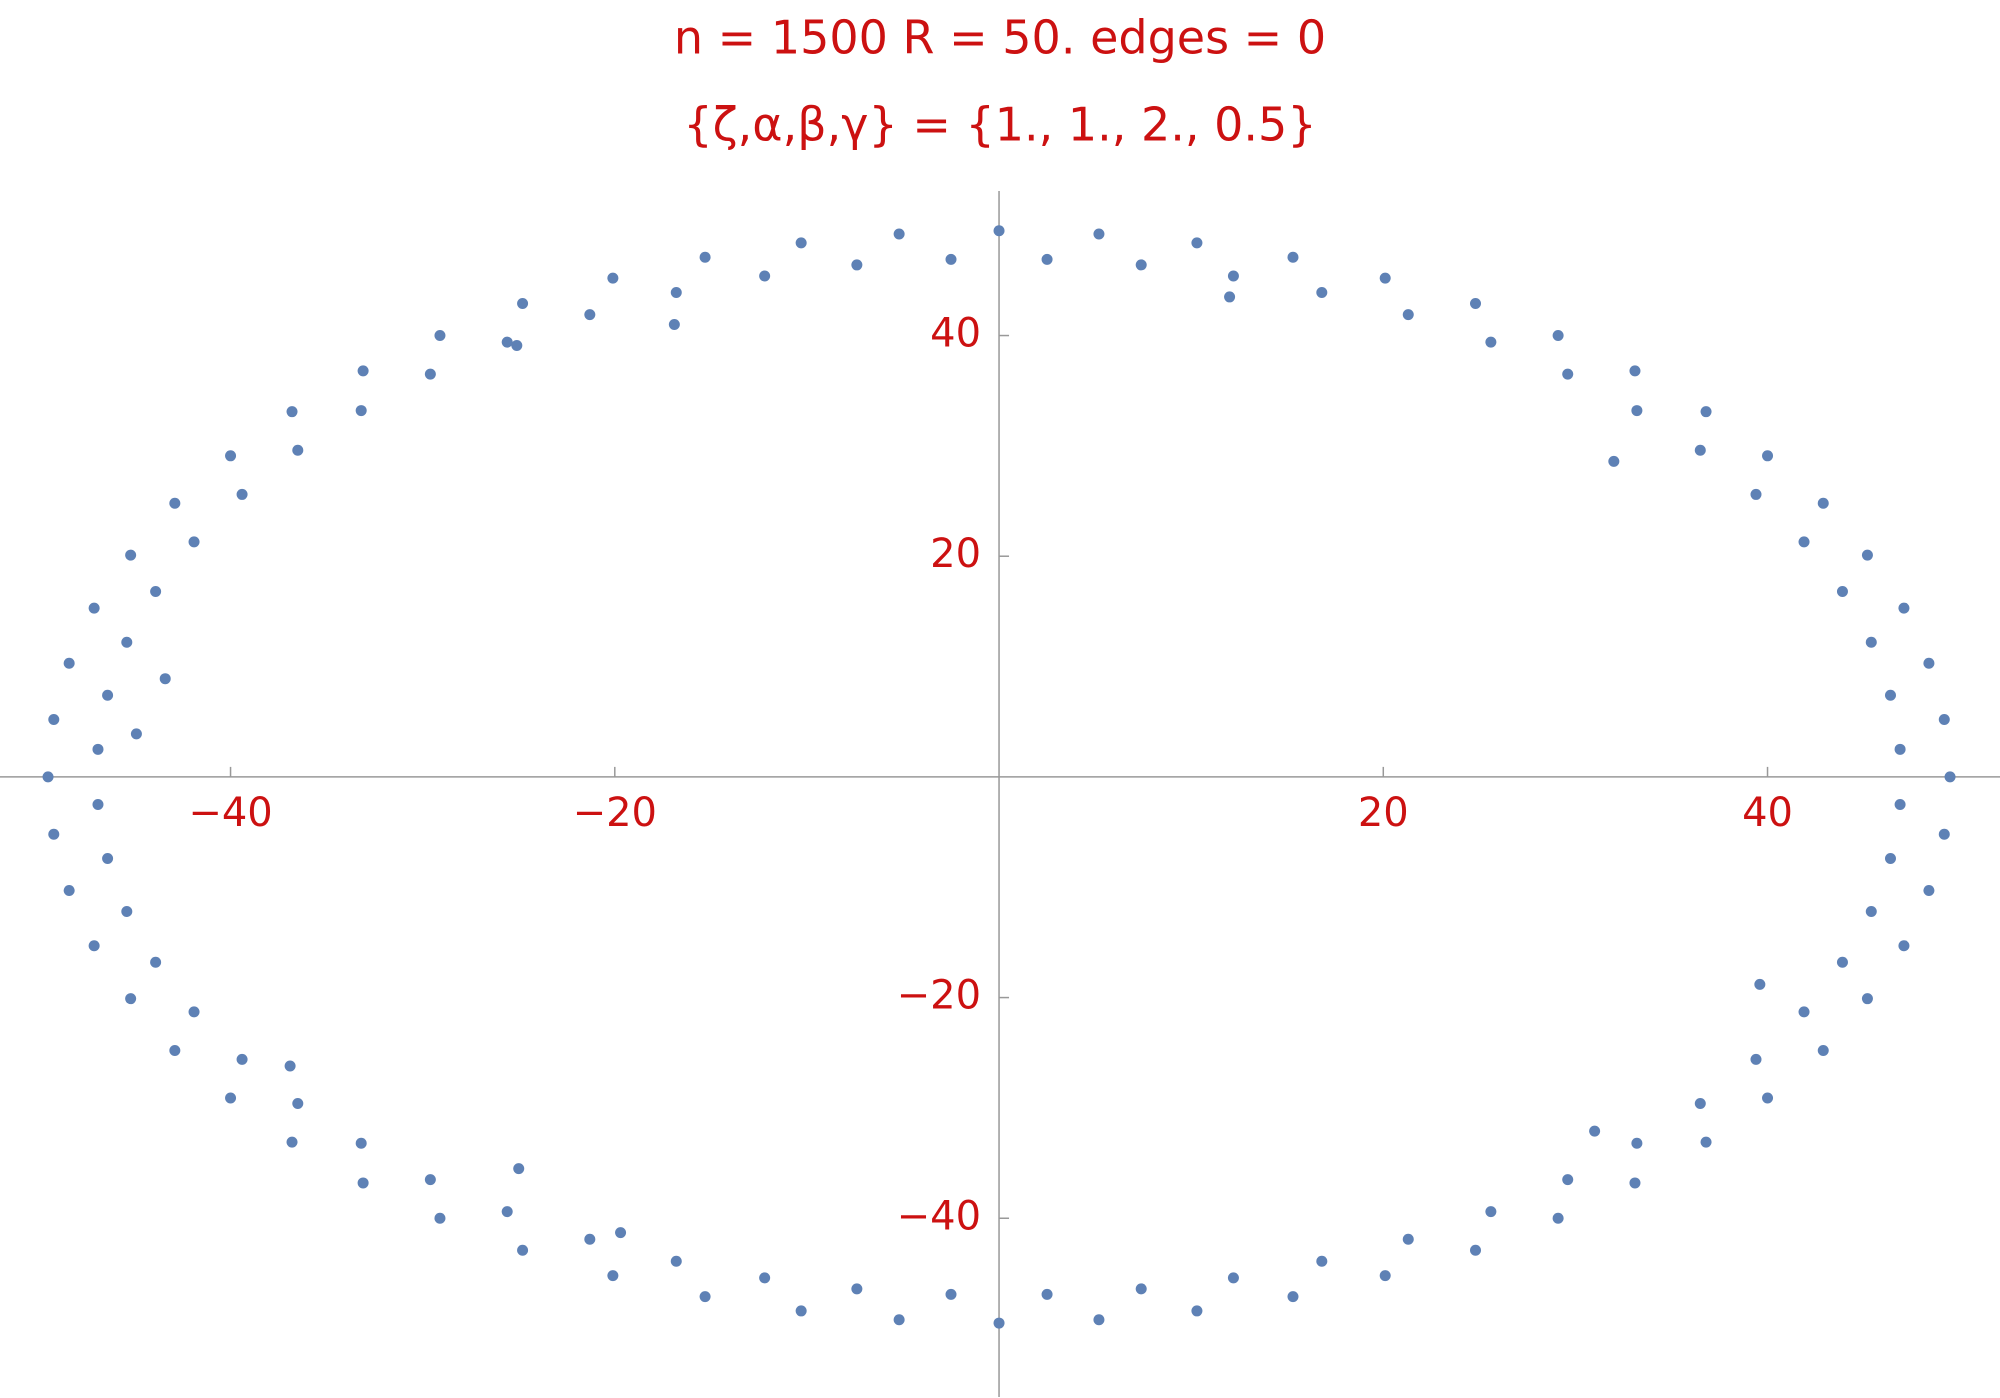  What do you see at coordinates (1383, 813) in the screenshot?
I see `x-tick-label: 20` at bounding box center [1383, 813].